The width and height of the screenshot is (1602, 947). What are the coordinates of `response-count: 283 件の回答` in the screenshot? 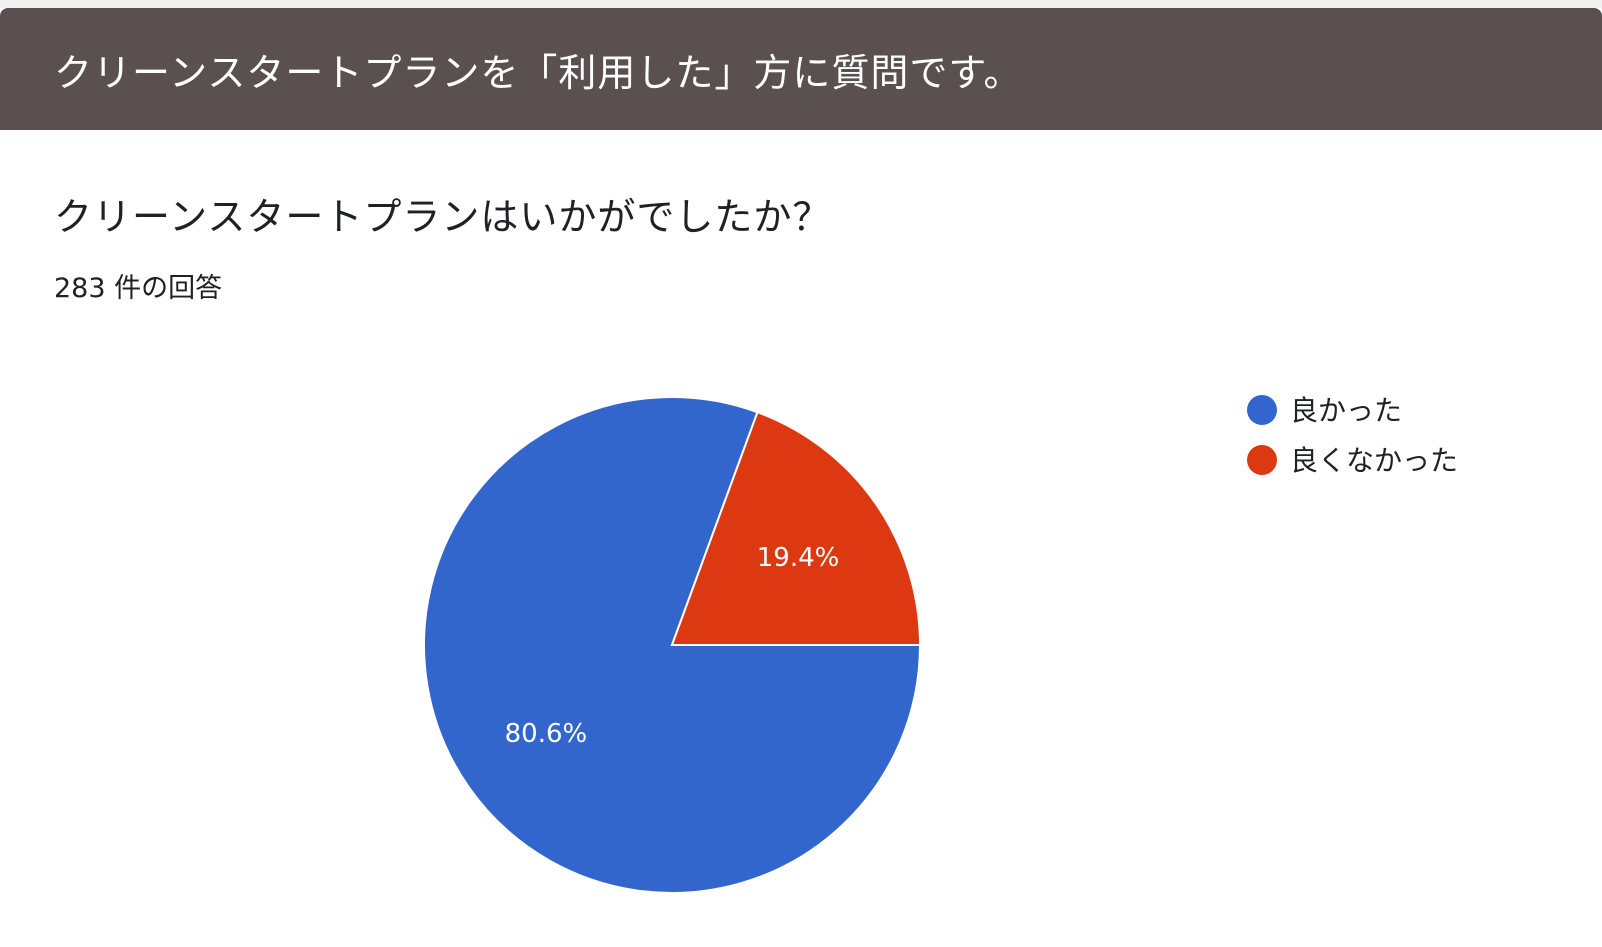 It's located at (138, 288).